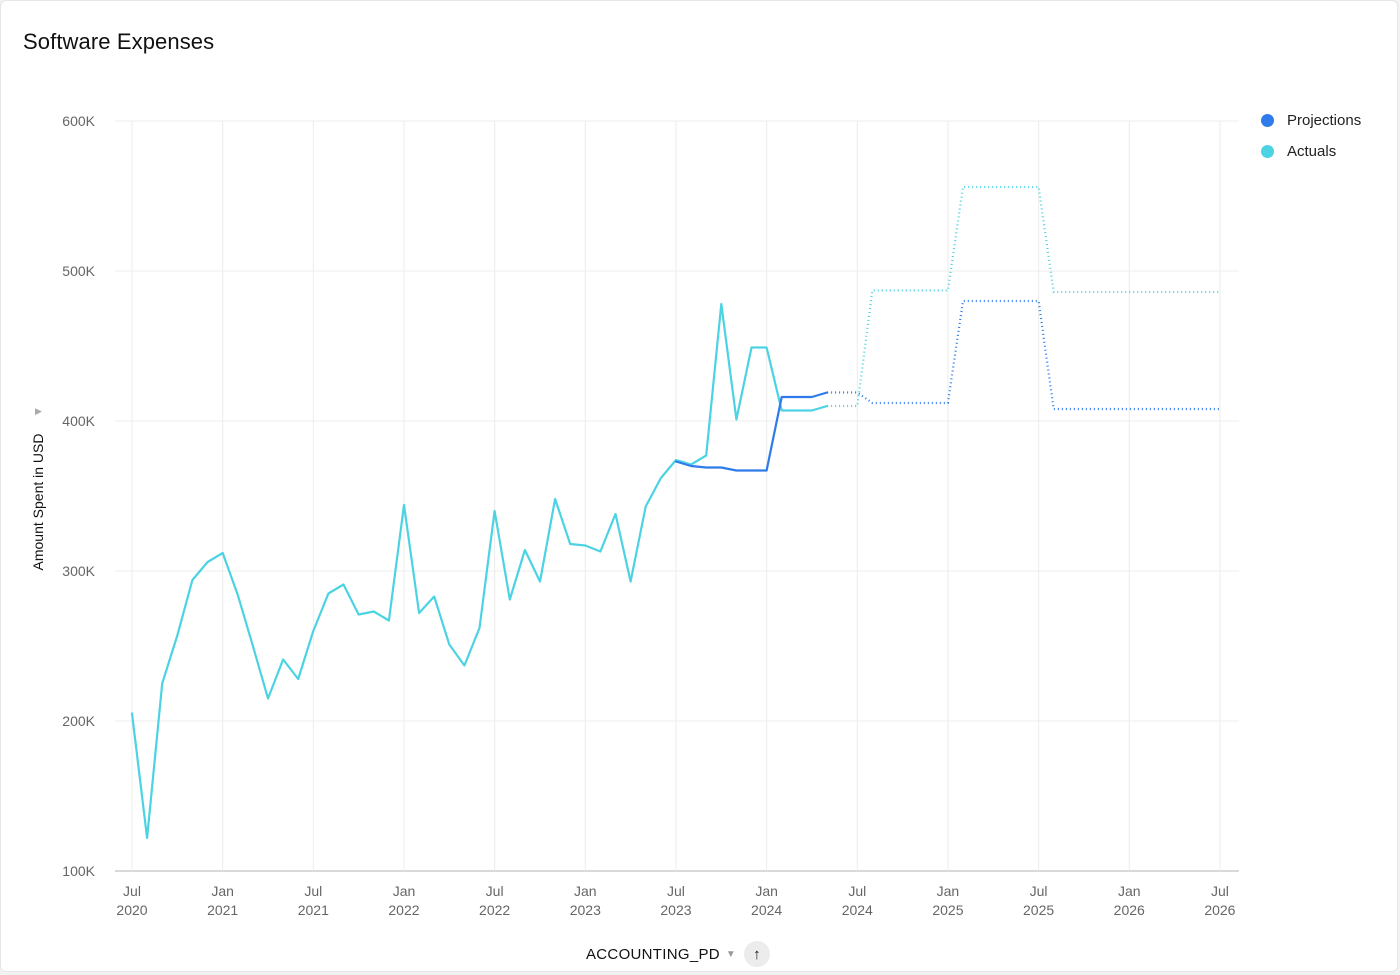  Describe the element at coordinates (78, 871) in the screenshot. I see `y-tick-label: 100K` at that location.